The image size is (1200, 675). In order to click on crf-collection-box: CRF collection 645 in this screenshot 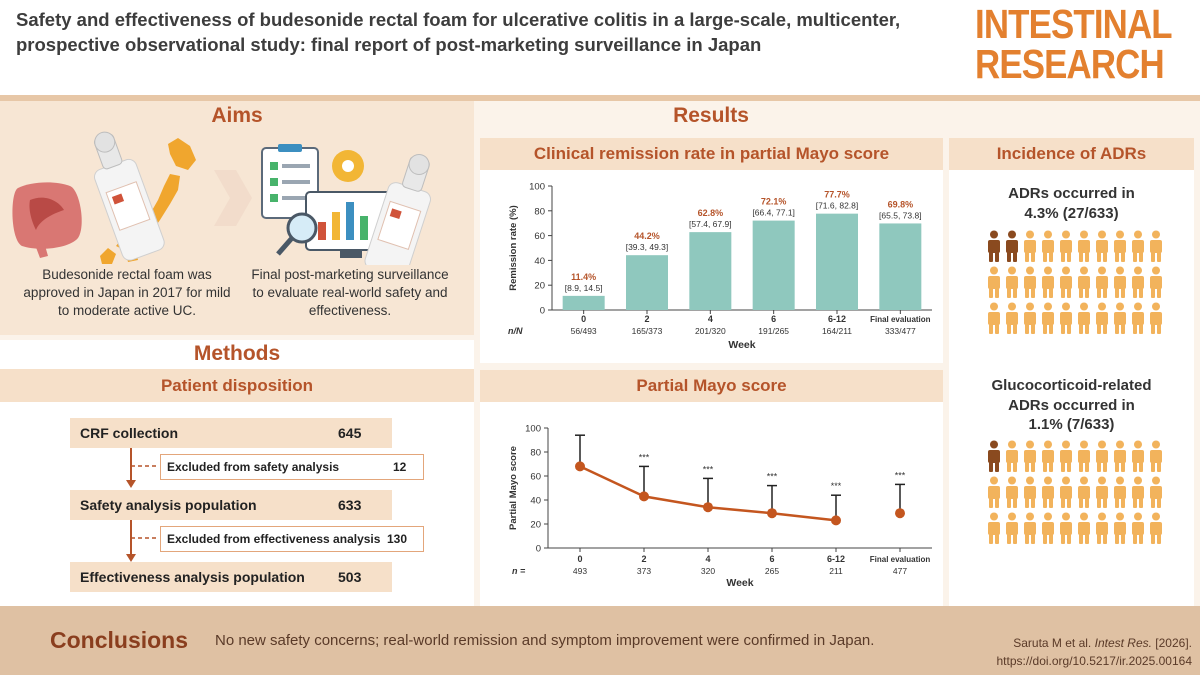, I will do `click(231, 433)`.